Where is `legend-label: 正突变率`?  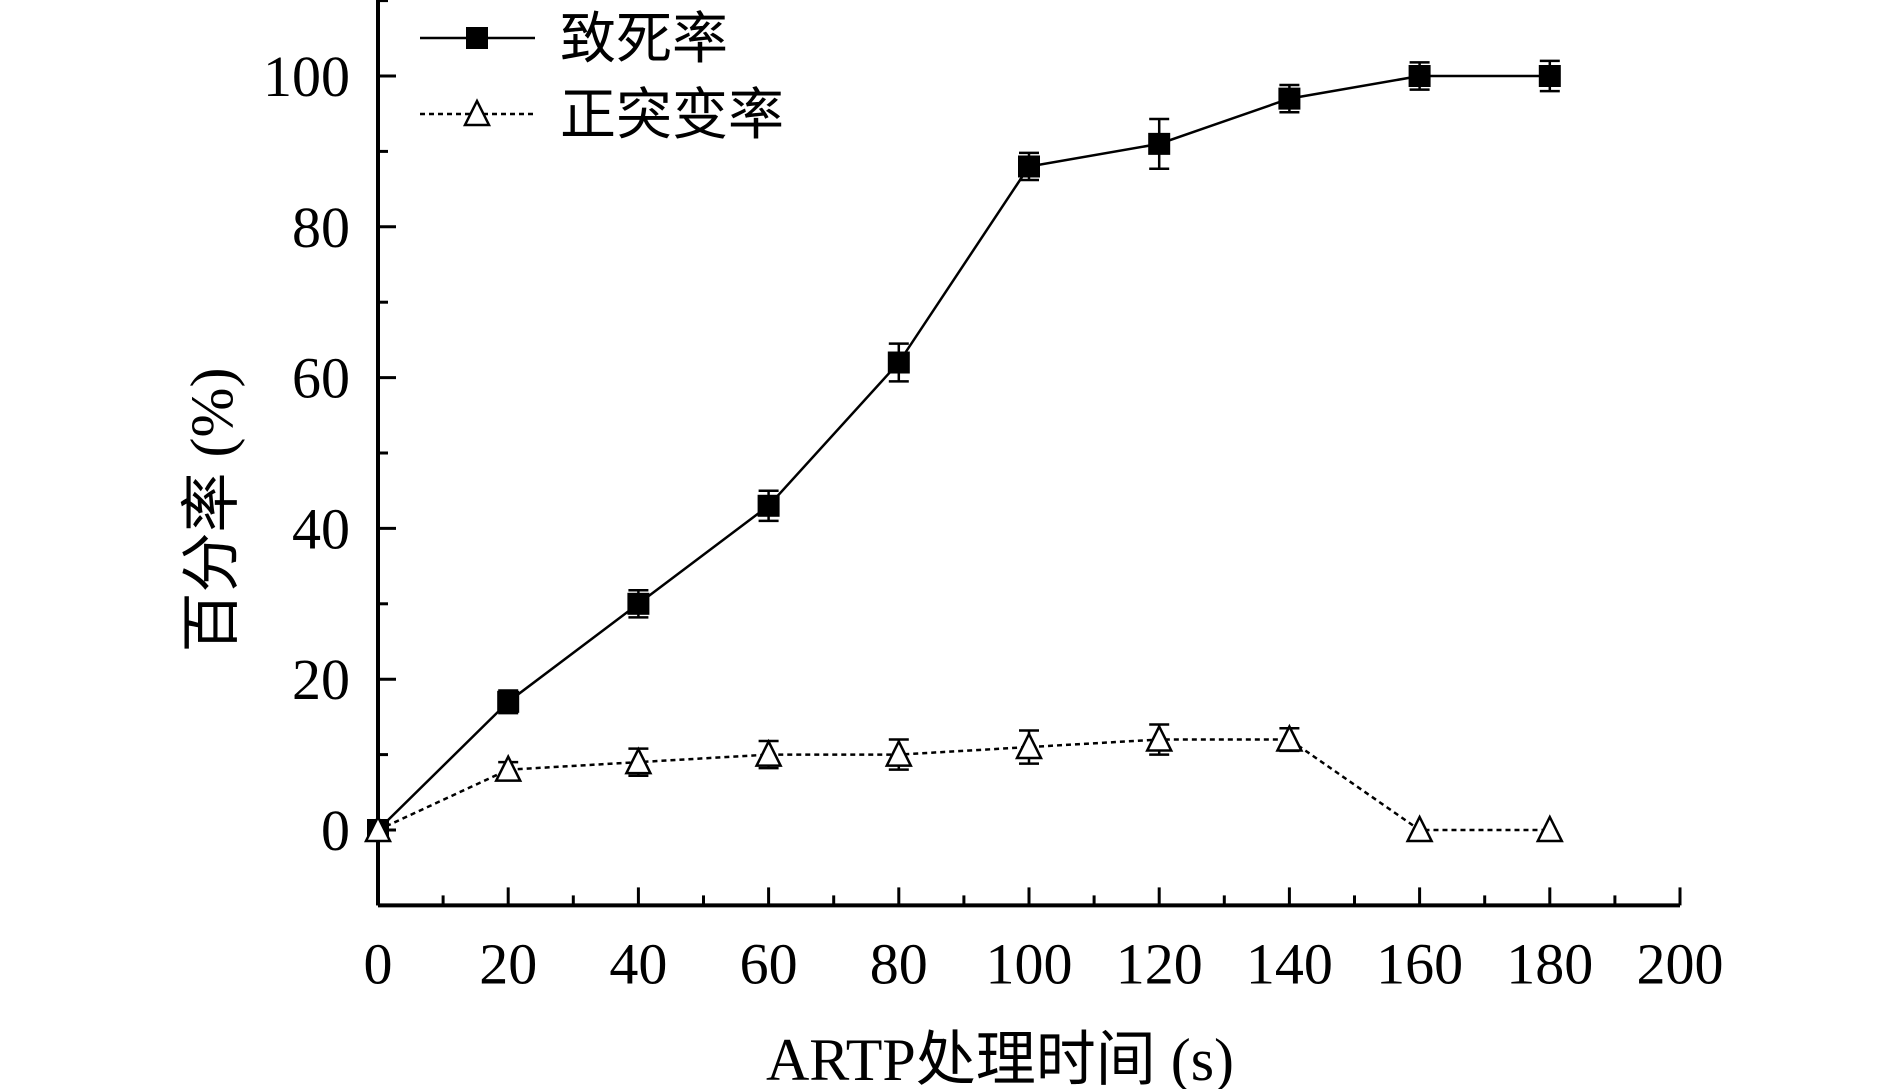 legend-label: 正突变率 is located at coordinates (672, 115).